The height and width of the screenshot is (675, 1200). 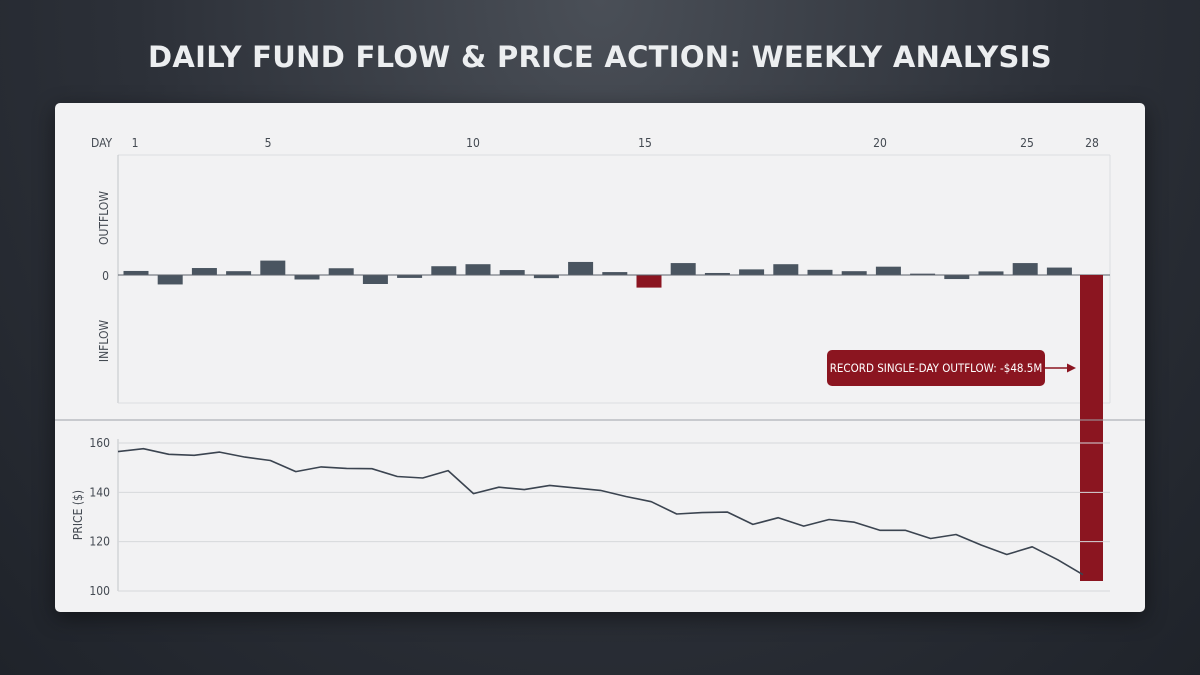 I want to click on price-tick-label: 120, so click(x=99, y=542).